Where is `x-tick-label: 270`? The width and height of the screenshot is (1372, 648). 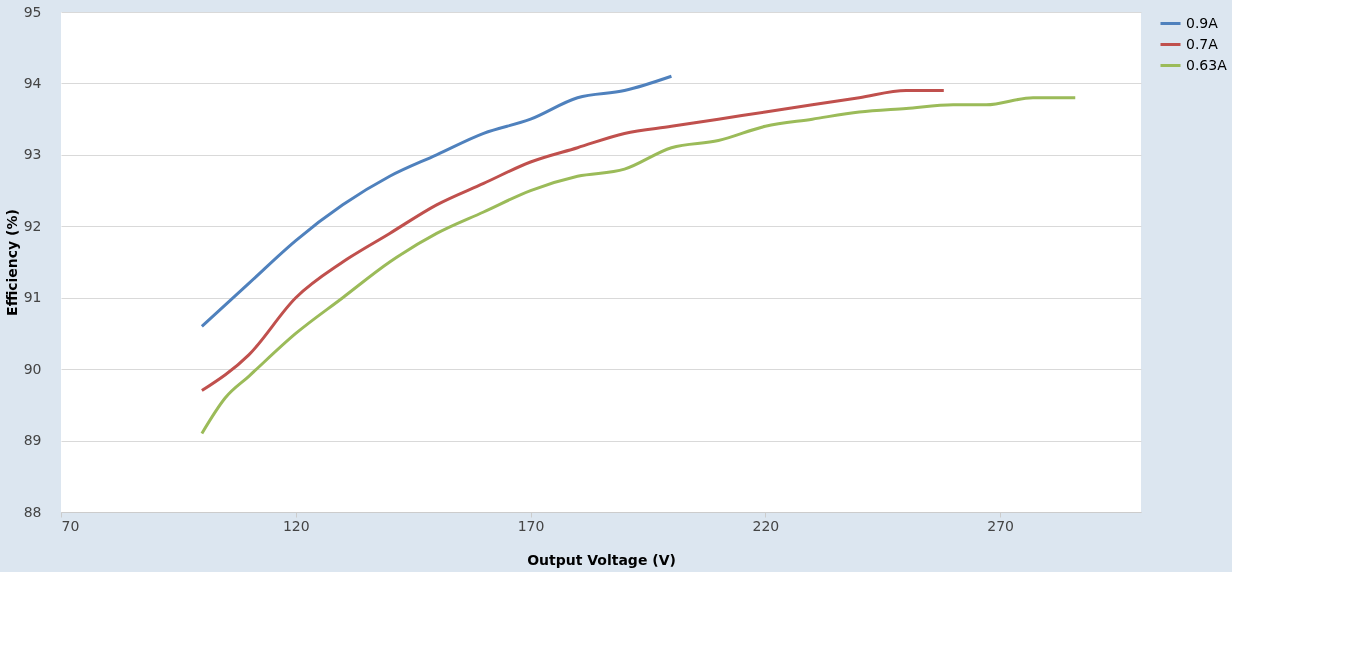
x-tick-label: 270 is located at coordinates (1000, 525).